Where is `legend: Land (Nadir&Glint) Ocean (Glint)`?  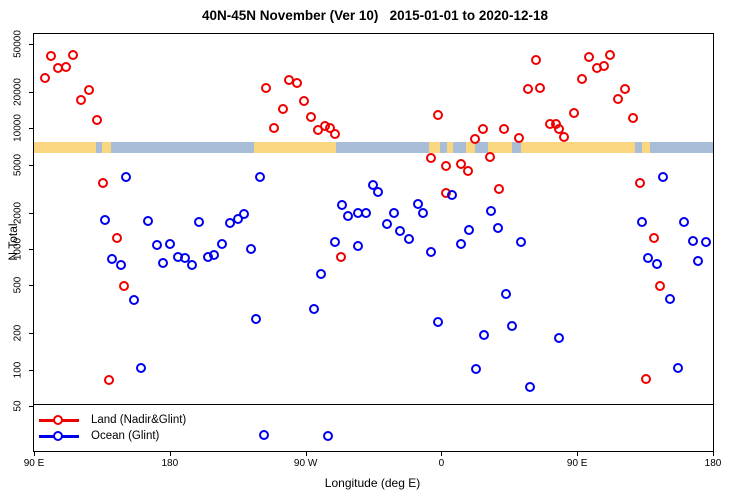 legend: Land (Nadir&Glint) Ocean (Glint) is located at coordinates (112, 428).